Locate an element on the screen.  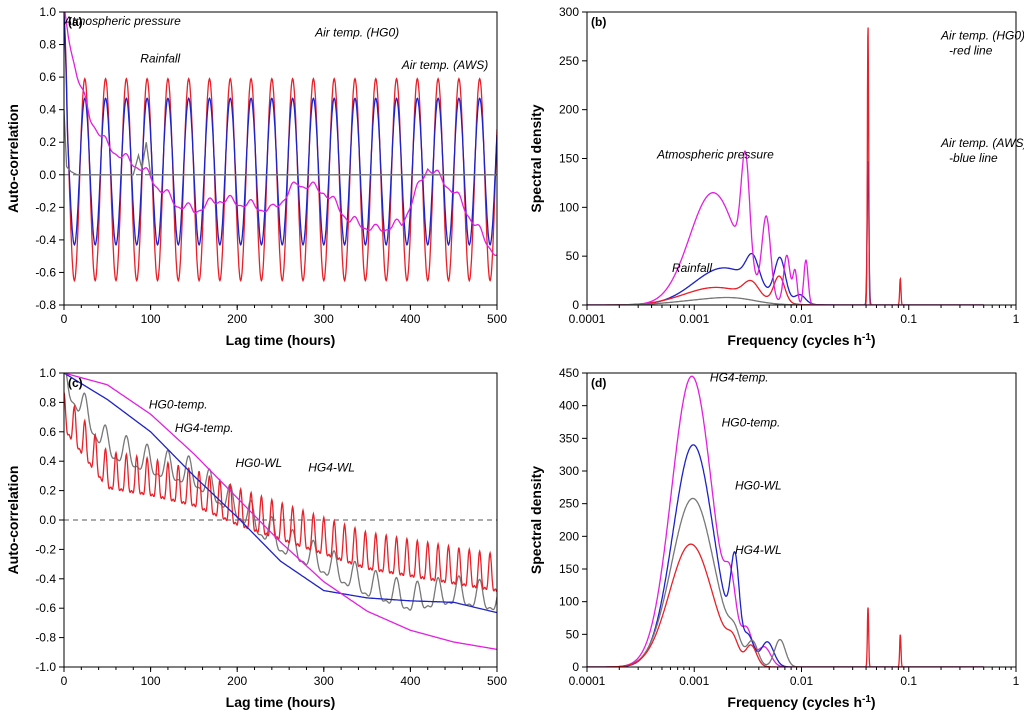
y-tick-label: 450 is located at coordinates (569, 373).